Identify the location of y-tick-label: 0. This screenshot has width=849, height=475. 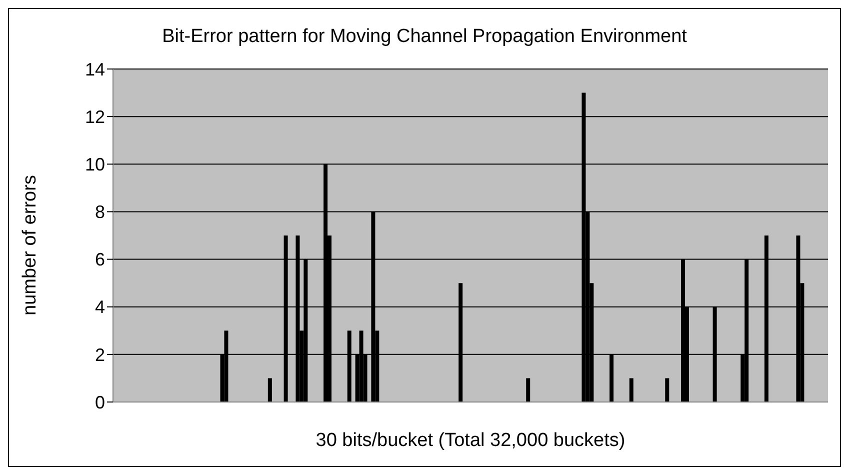
(99, 402).